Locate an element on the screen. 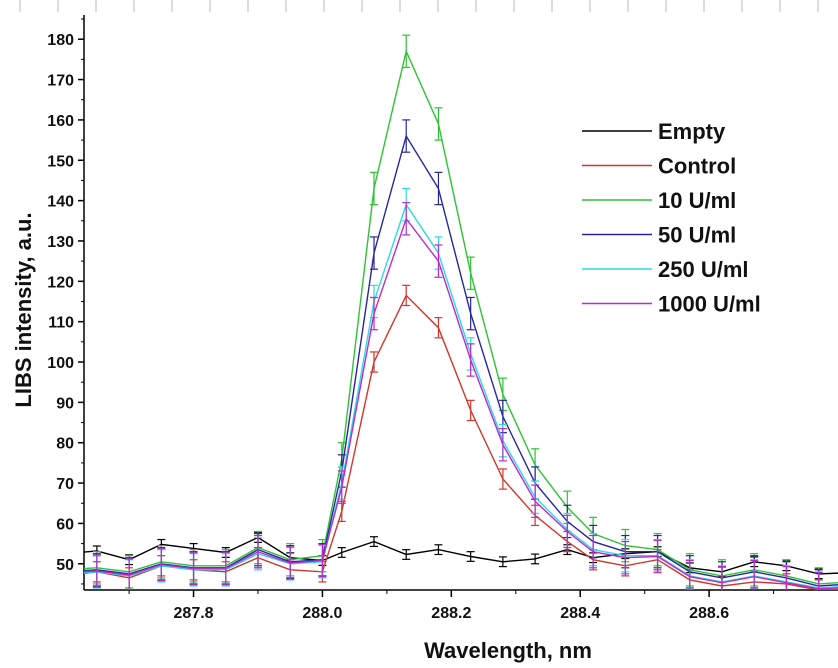  legend-label-50-u-ml: 50 U/ml is located at coordinates (697, 235).